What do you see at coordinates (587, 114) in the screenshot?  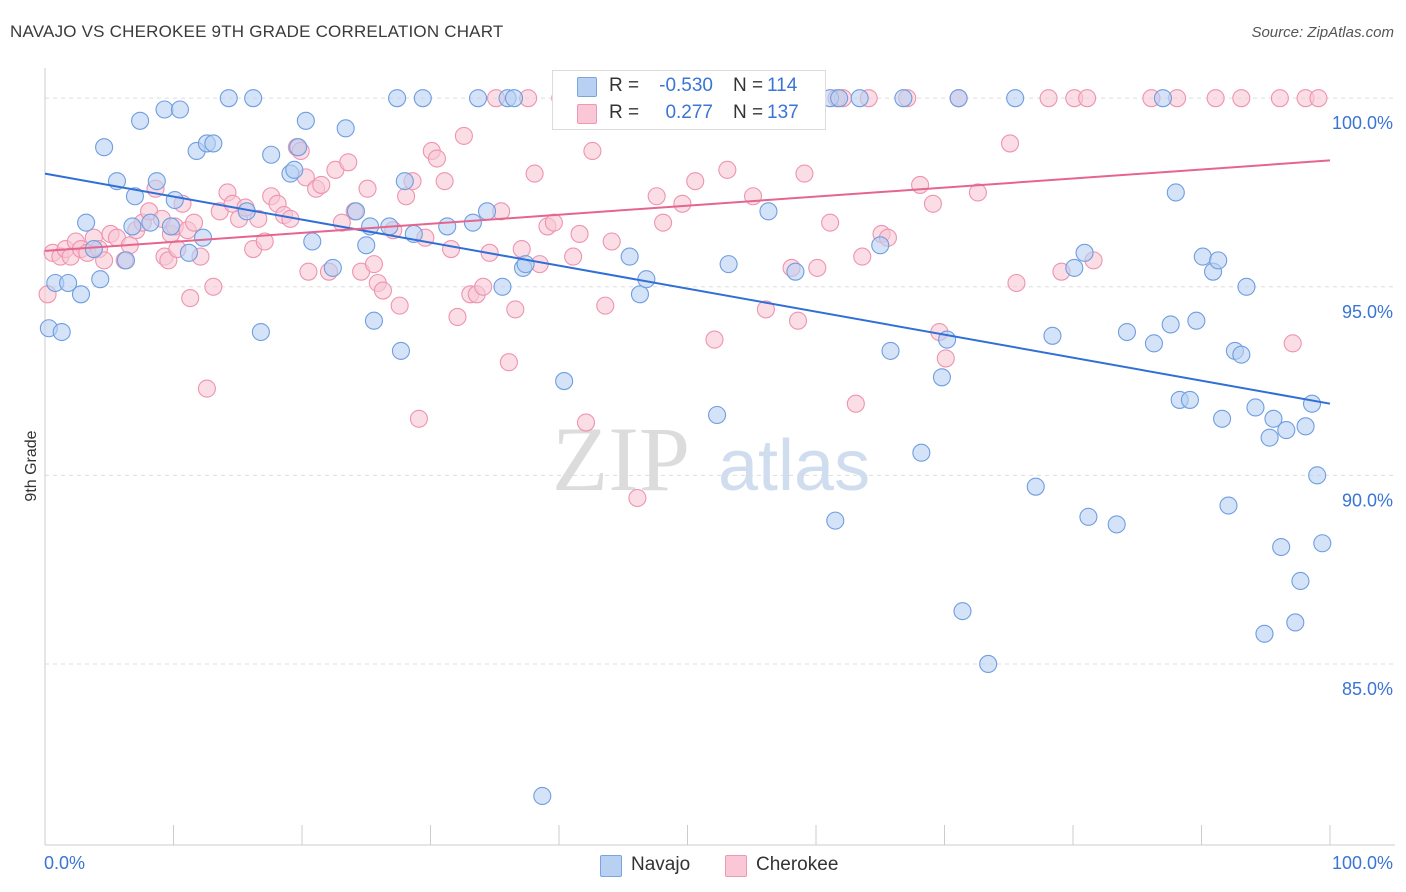 I see `cherokee-swatch` at bounding box center [587, 114].